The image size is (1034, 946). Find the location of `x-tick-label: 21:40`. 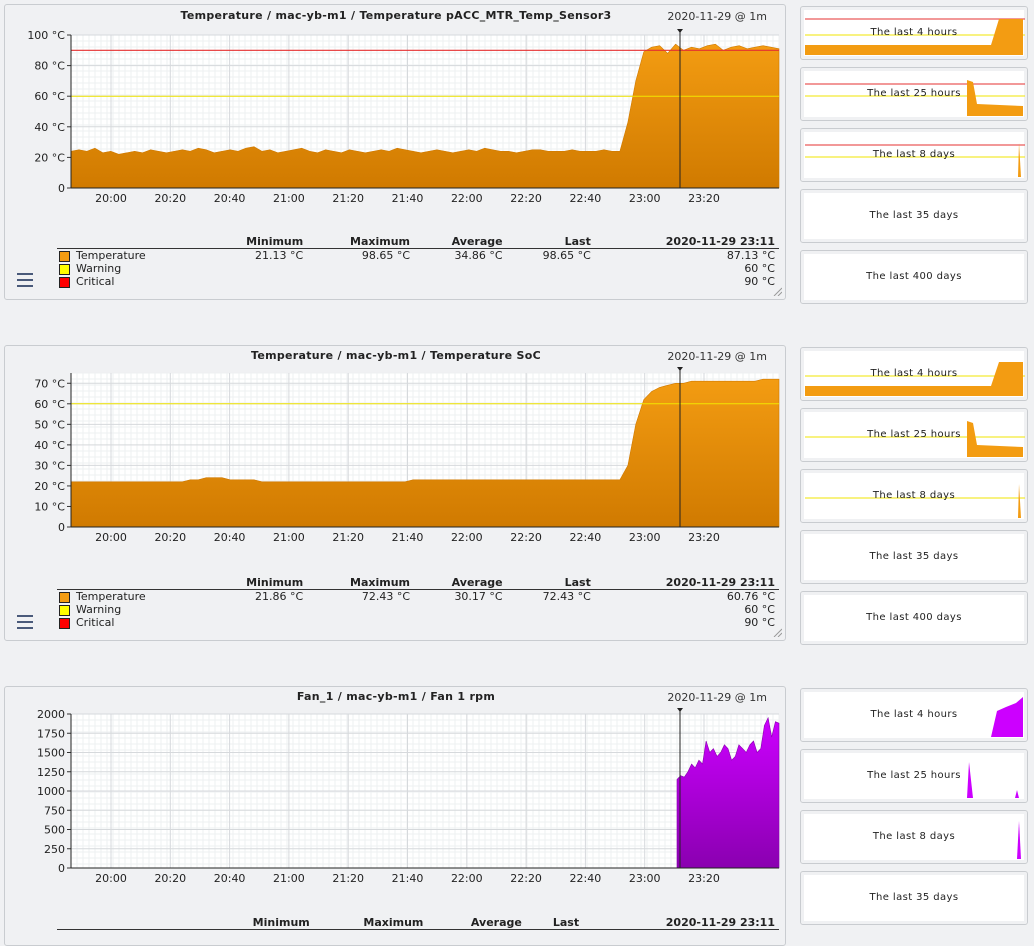

x-tick-label: 21:40 is located at coordinates (408, 878).